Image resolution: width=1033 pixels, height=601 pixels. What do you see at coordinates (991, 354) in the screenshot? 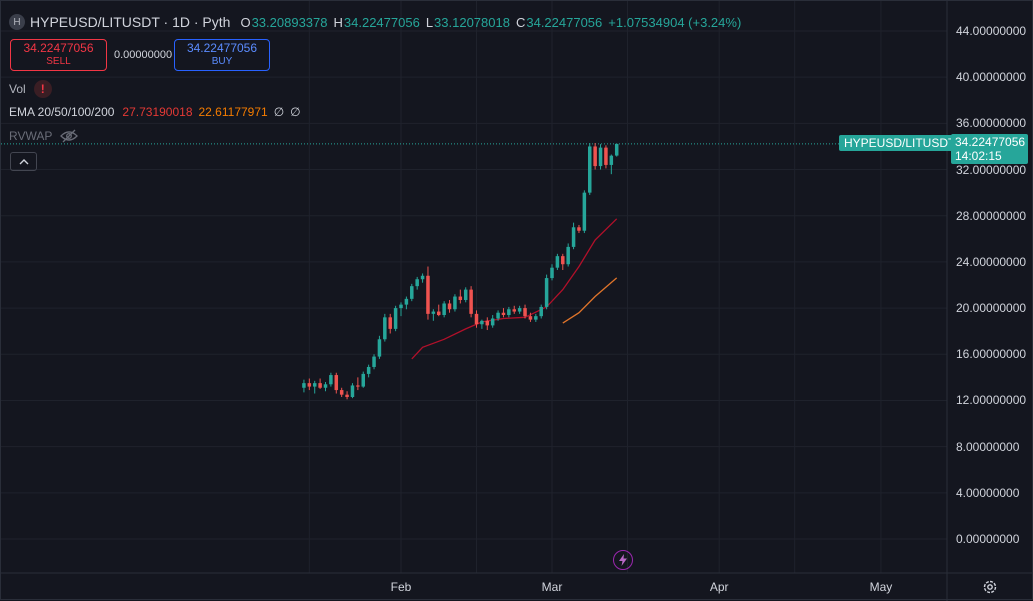
I see `price-tick-label: 16.00000000` at bounding box center [991, 354].